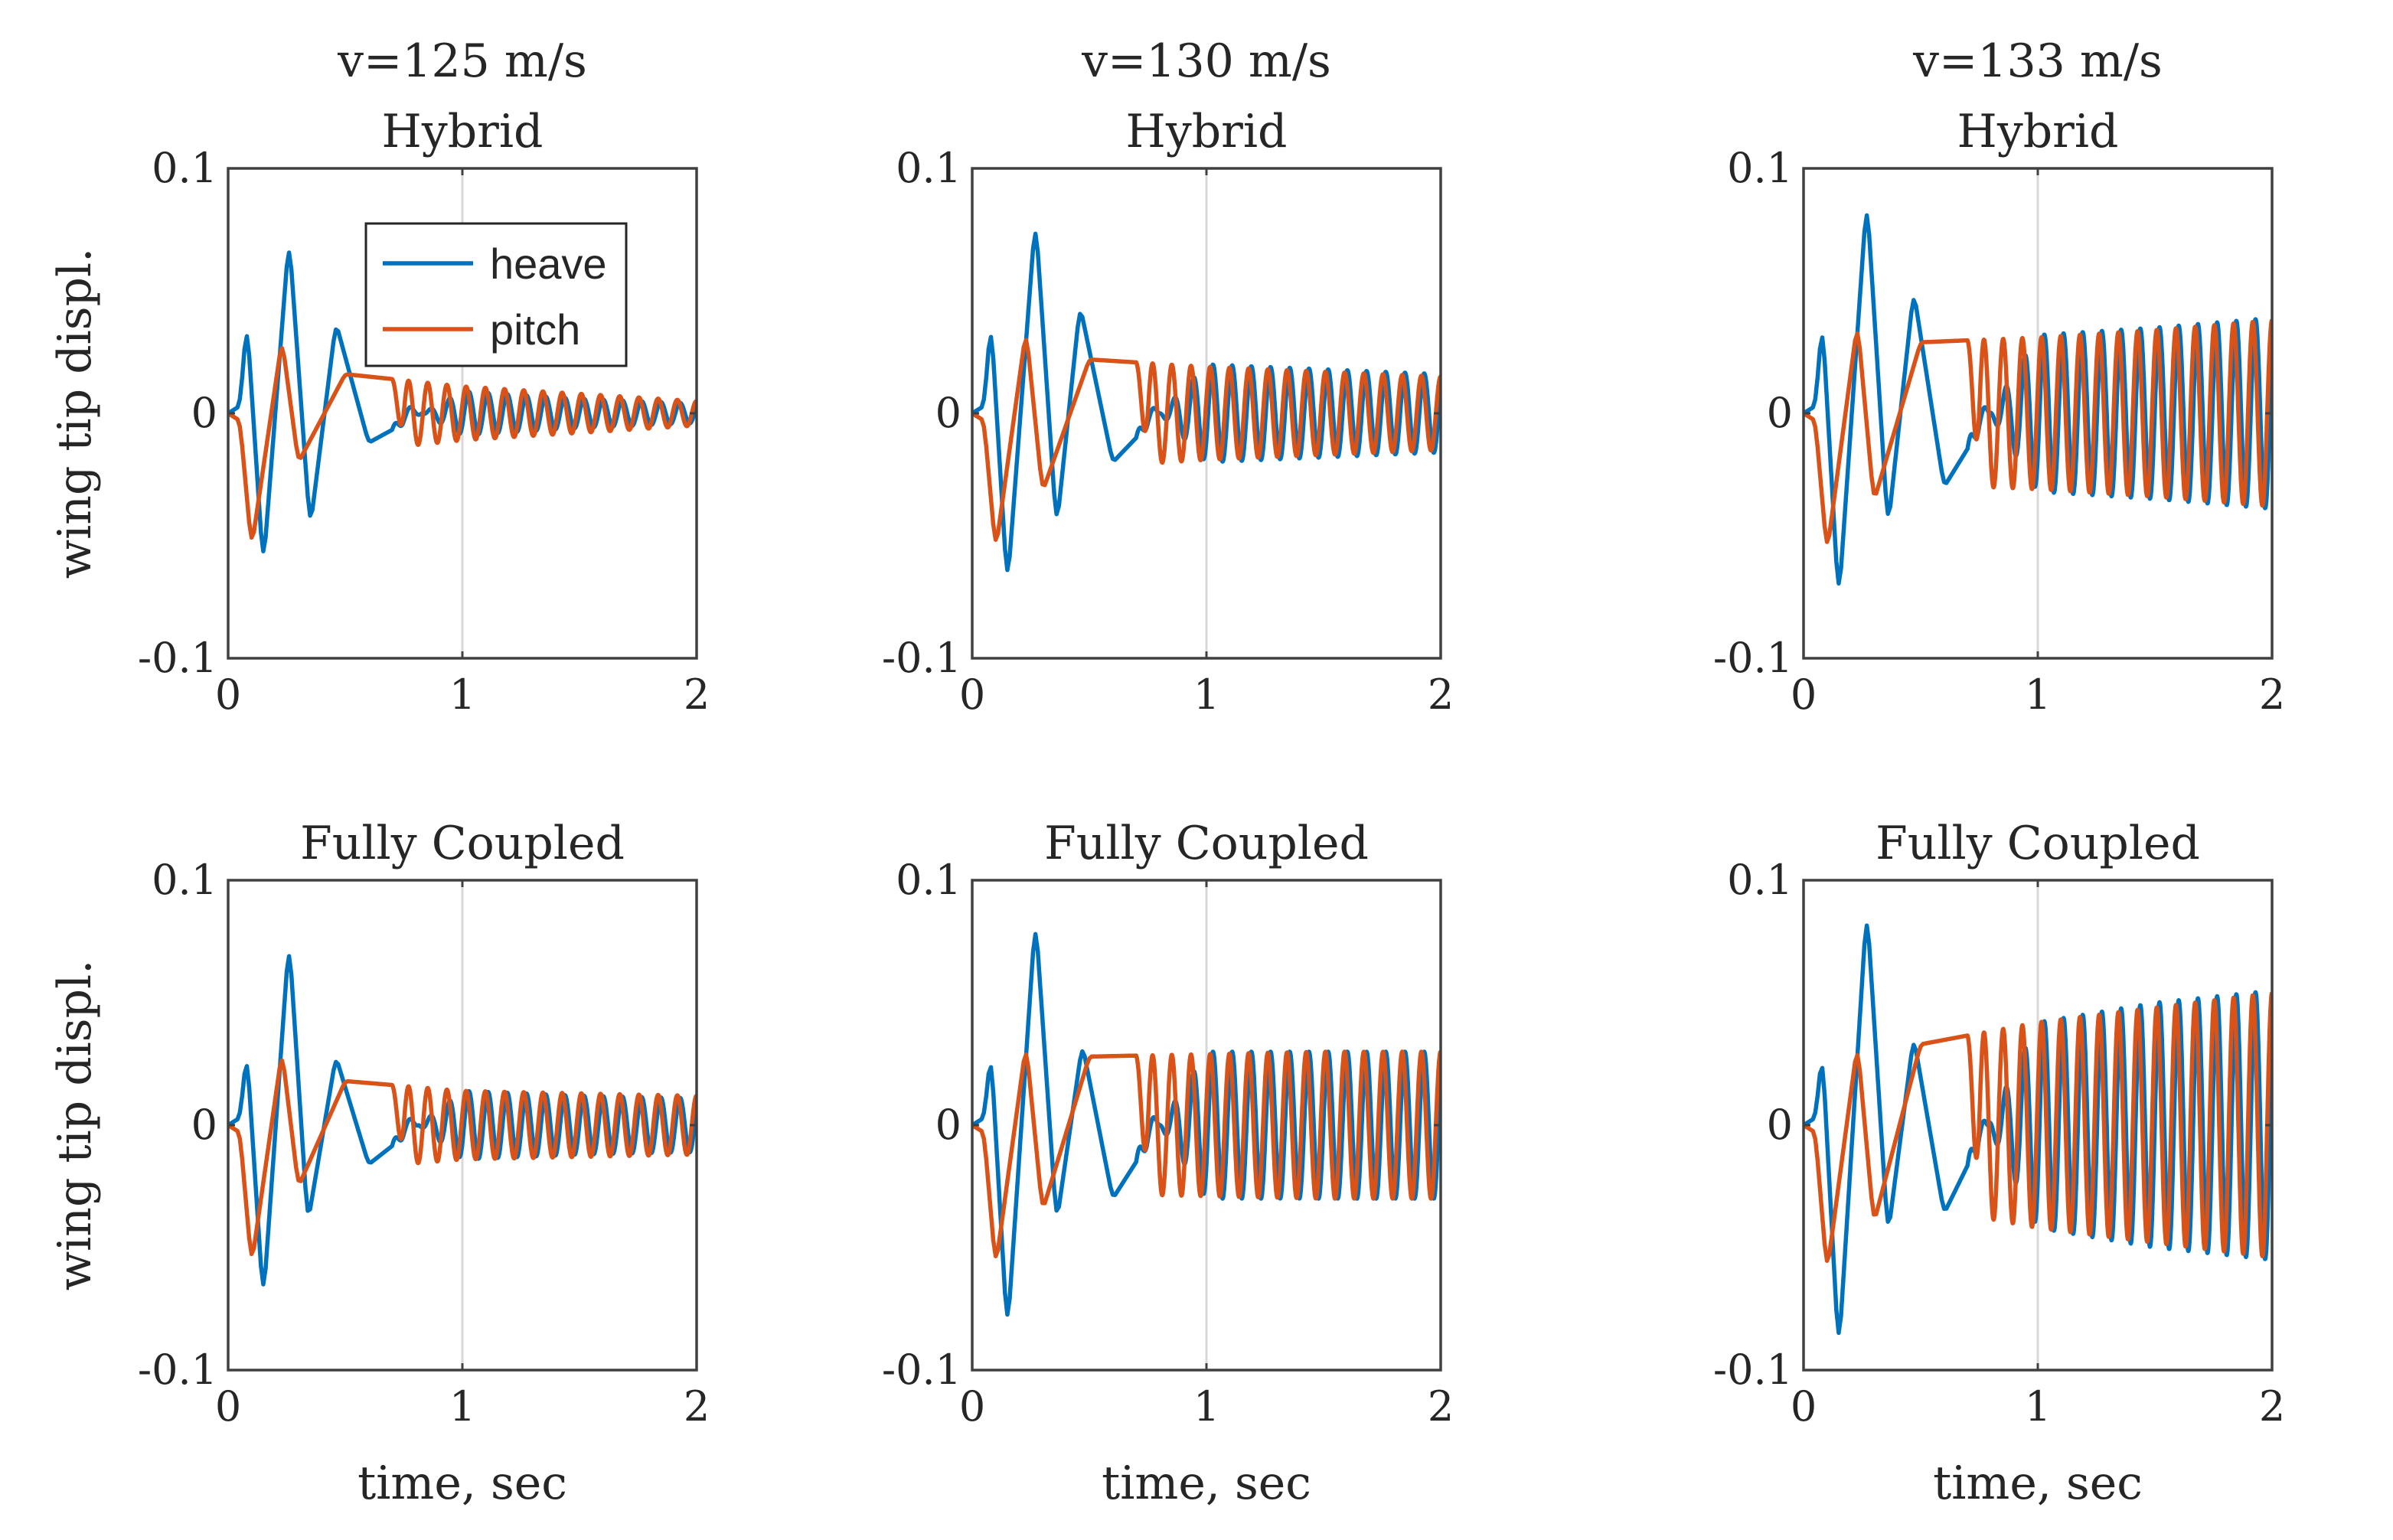 Image resolution: width=2393 pixels, height=1540 pixels. I want to click on legend: heave pitch, so click(496, 295).